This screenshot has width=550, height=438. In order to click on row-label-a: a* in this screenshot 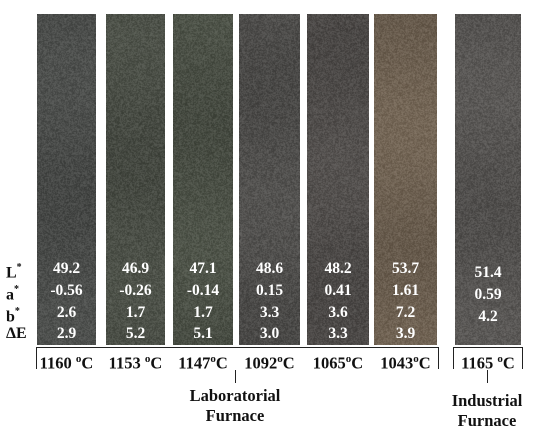, I will do `click(12, 294)`.